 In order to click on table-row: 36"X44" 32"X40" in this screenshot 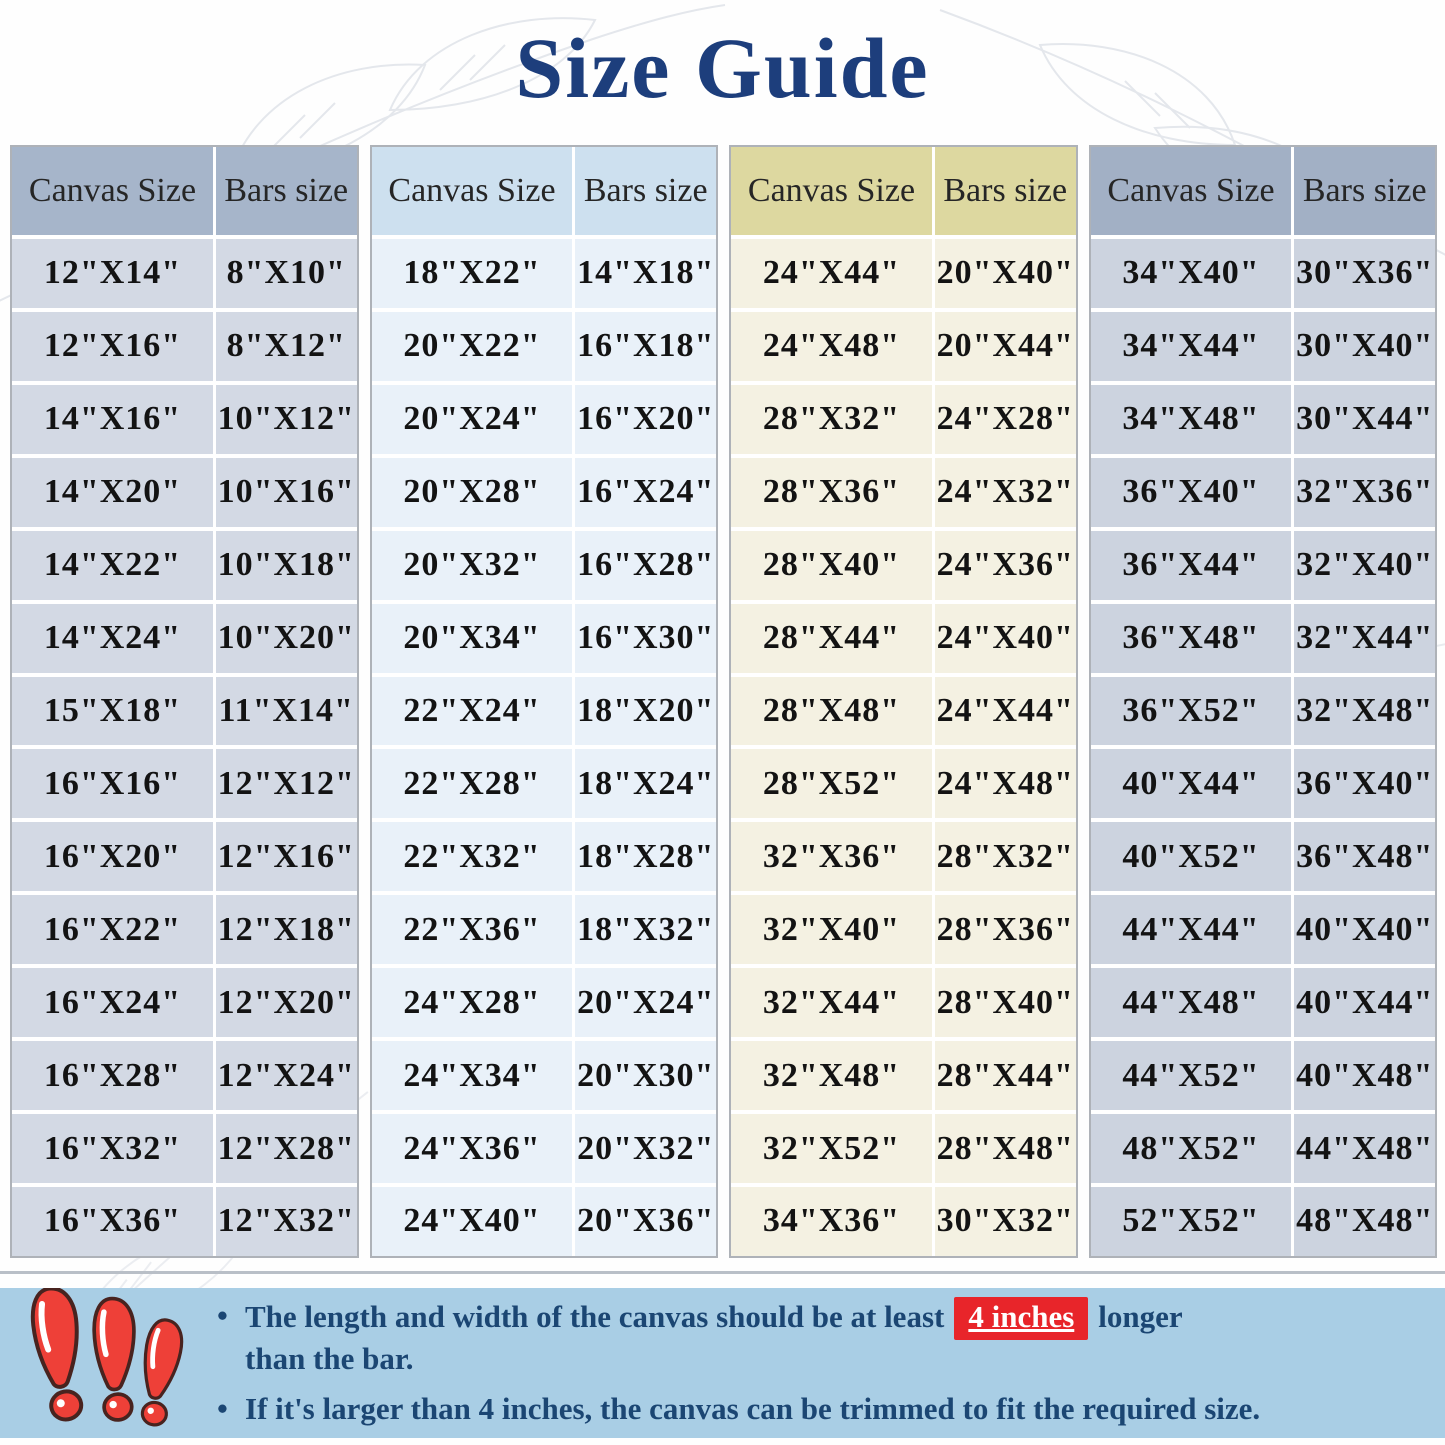, I will do `click(1262, 565)`.